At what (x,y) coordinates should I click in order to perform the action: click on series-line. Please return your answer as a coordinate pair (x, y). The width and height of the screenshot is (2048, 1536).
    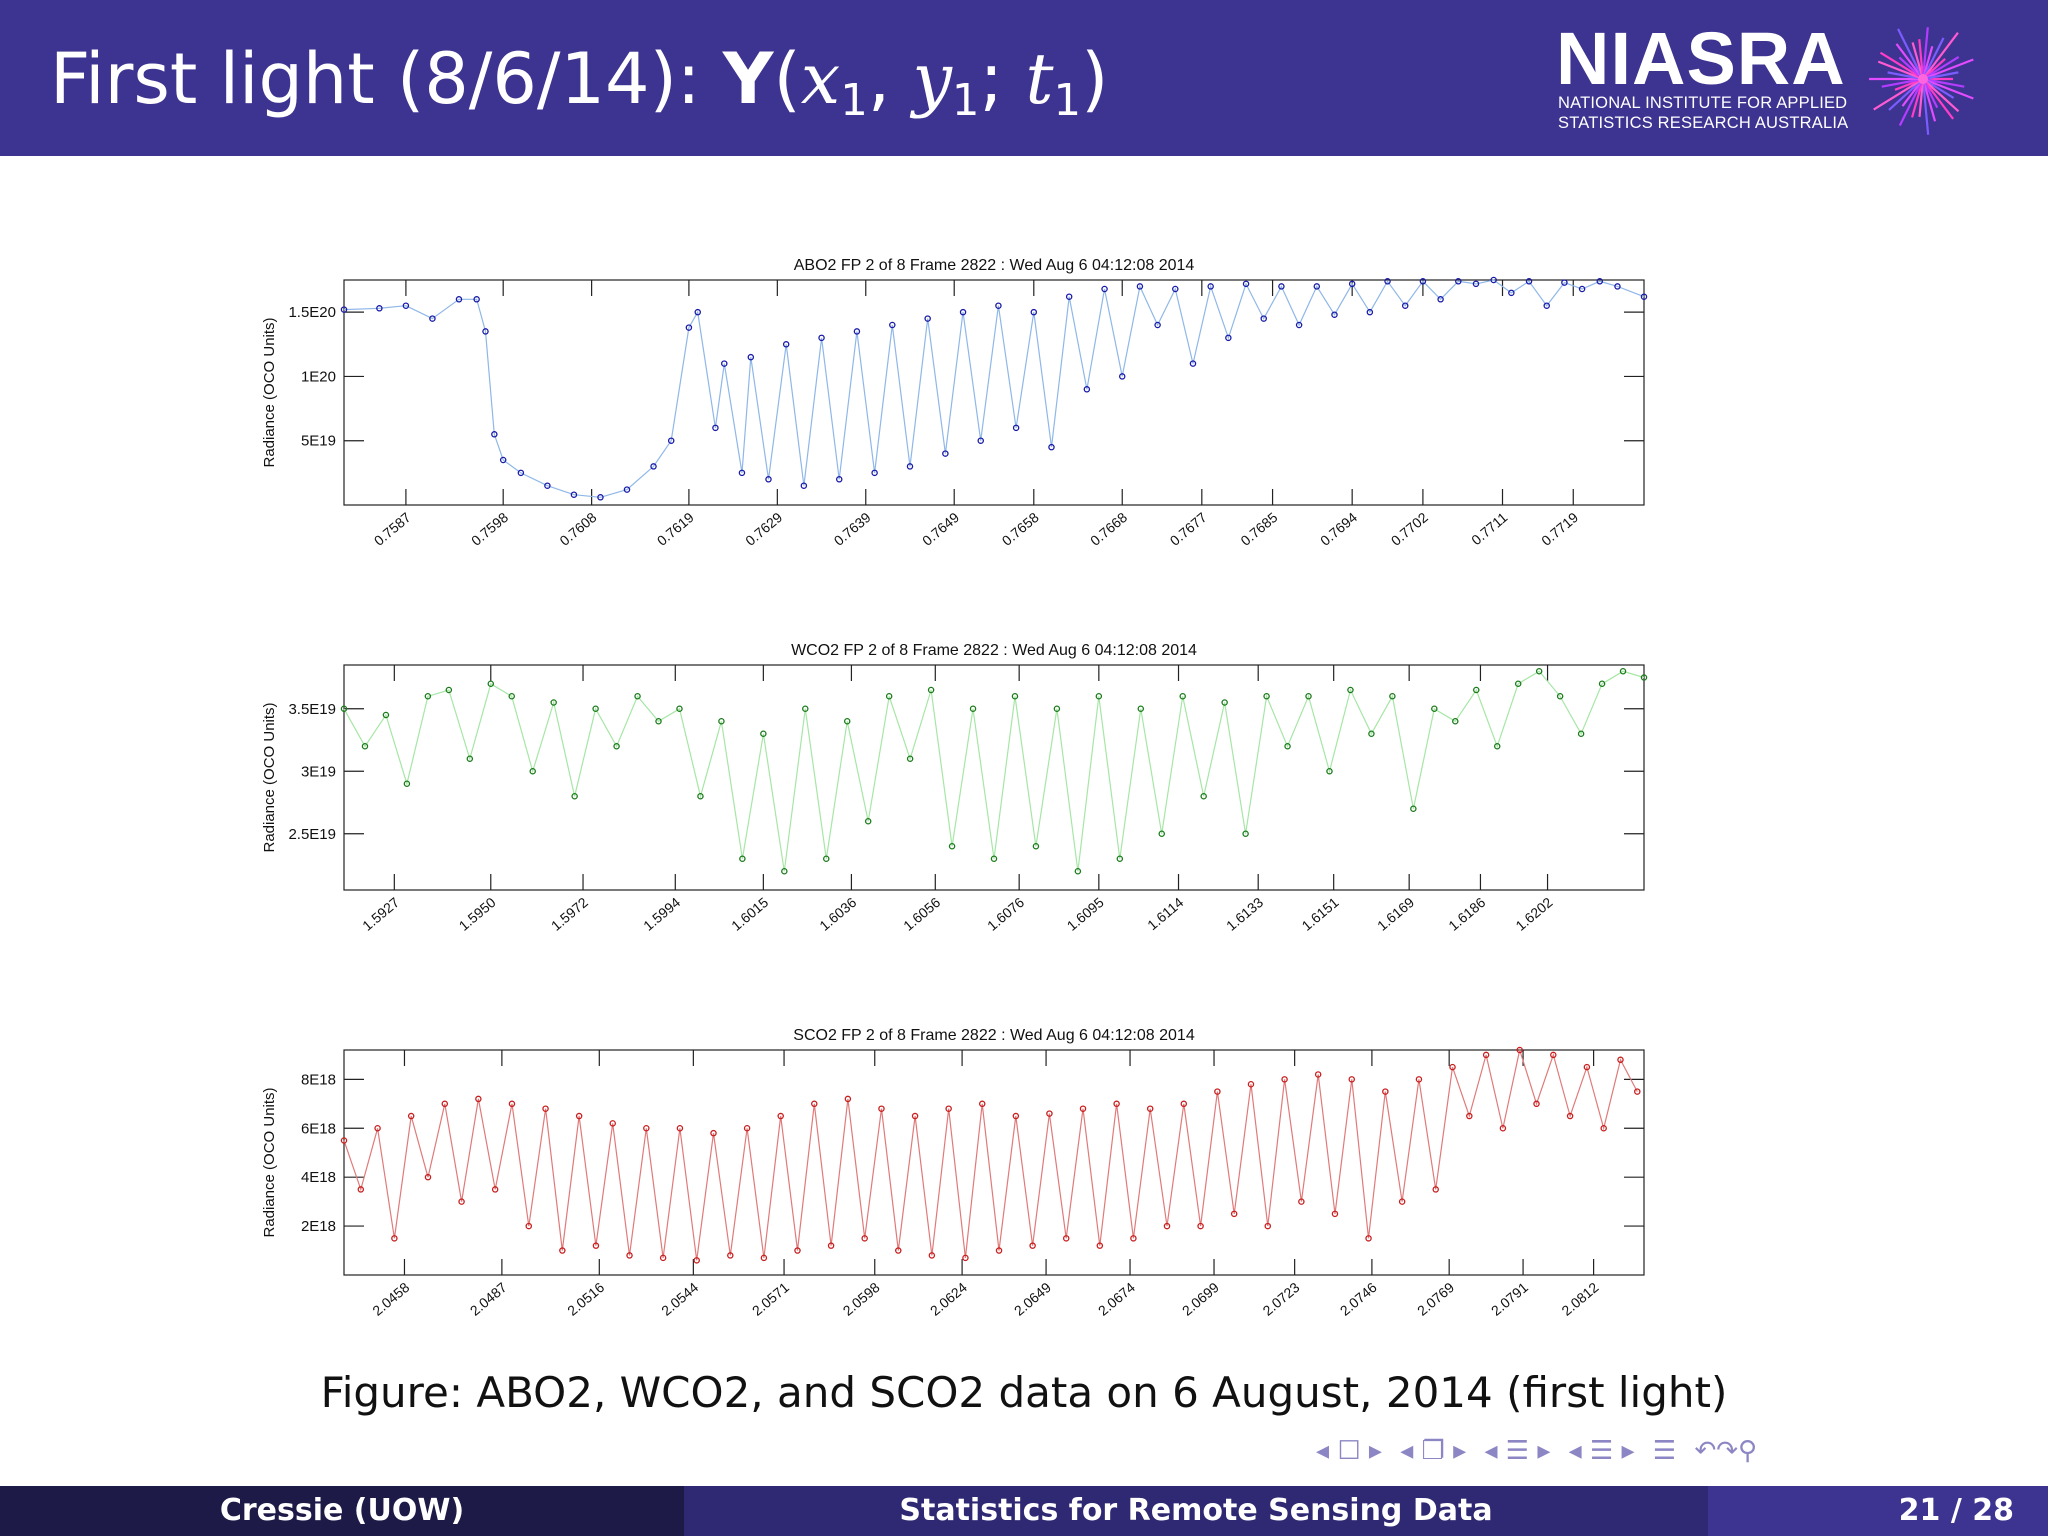
    Looking at the image, I should click on (994, 771).